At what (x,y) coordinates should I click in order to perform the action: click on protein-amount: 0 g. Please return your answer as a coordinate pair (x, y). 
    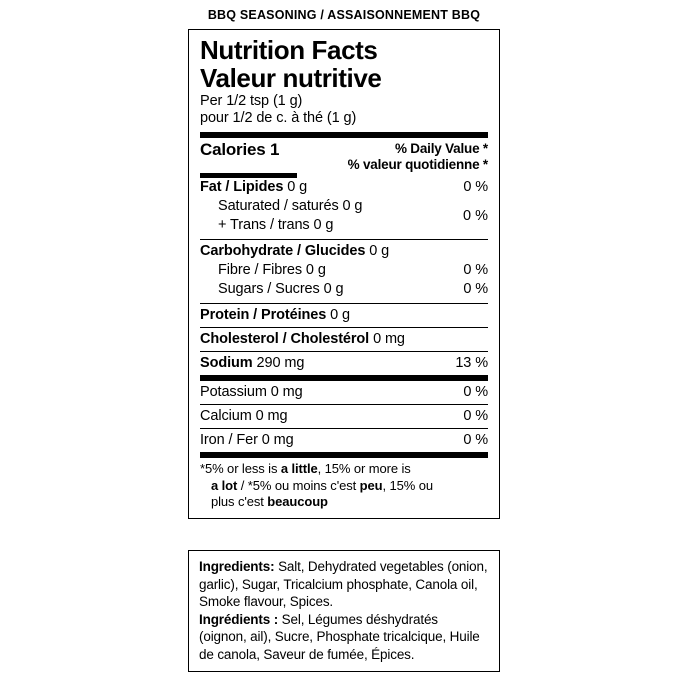
    Looking at the image, I should click on (340, 315).